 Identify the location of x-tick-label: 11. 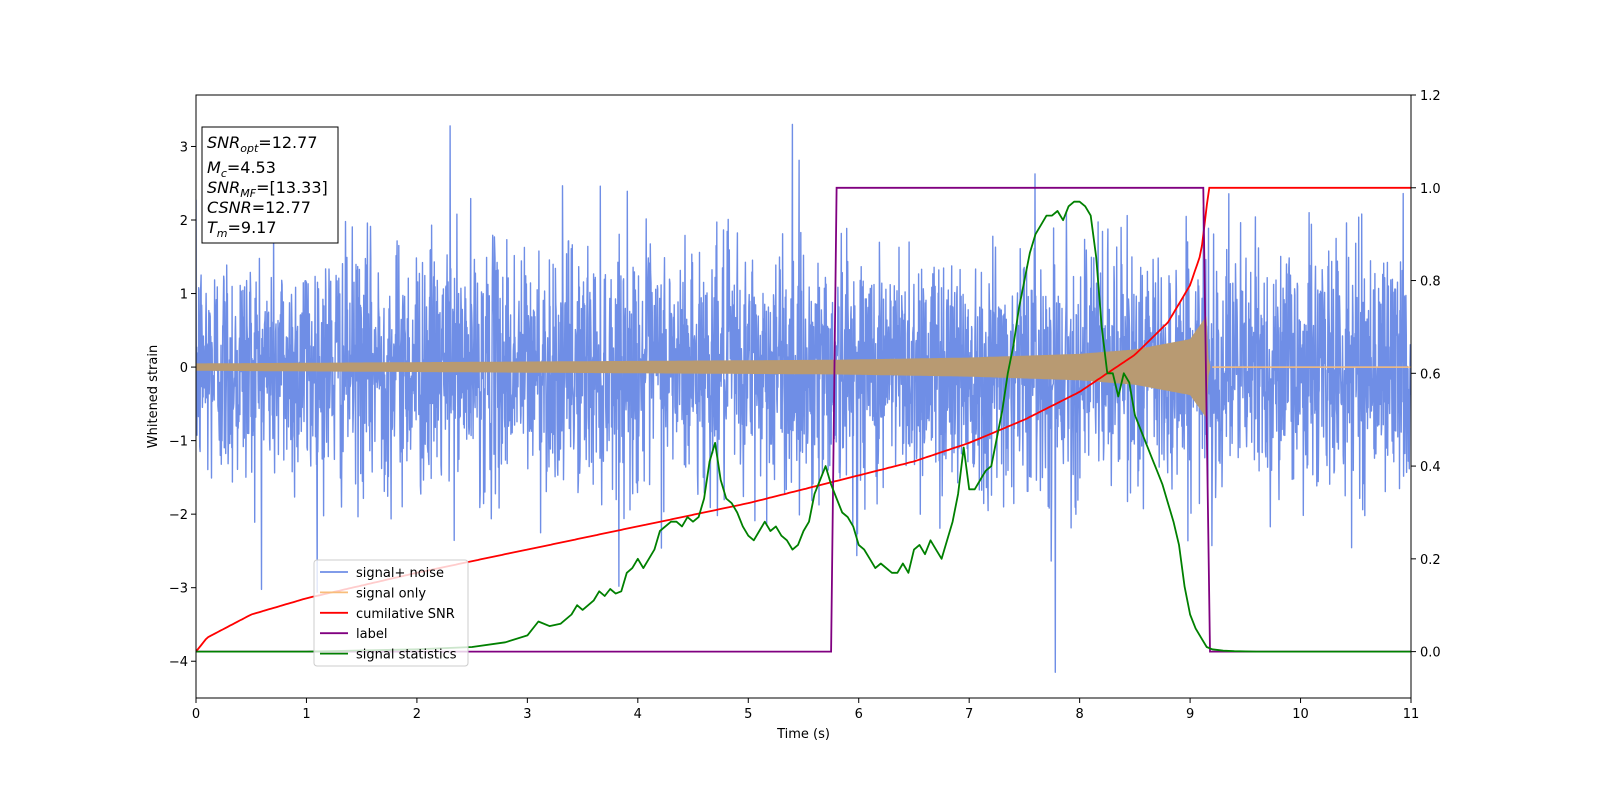
(1411, 714).